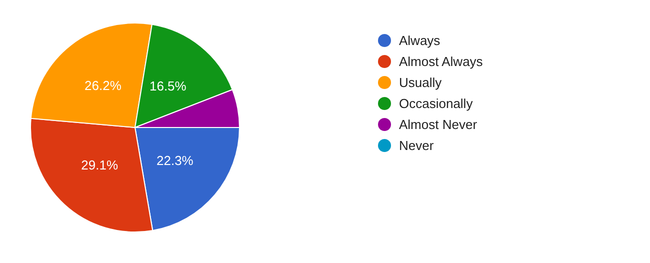 Image resolution: width=650 pixels, height=263 pixels. I want to click on legend-label: Almost Never, so click(438, 124).